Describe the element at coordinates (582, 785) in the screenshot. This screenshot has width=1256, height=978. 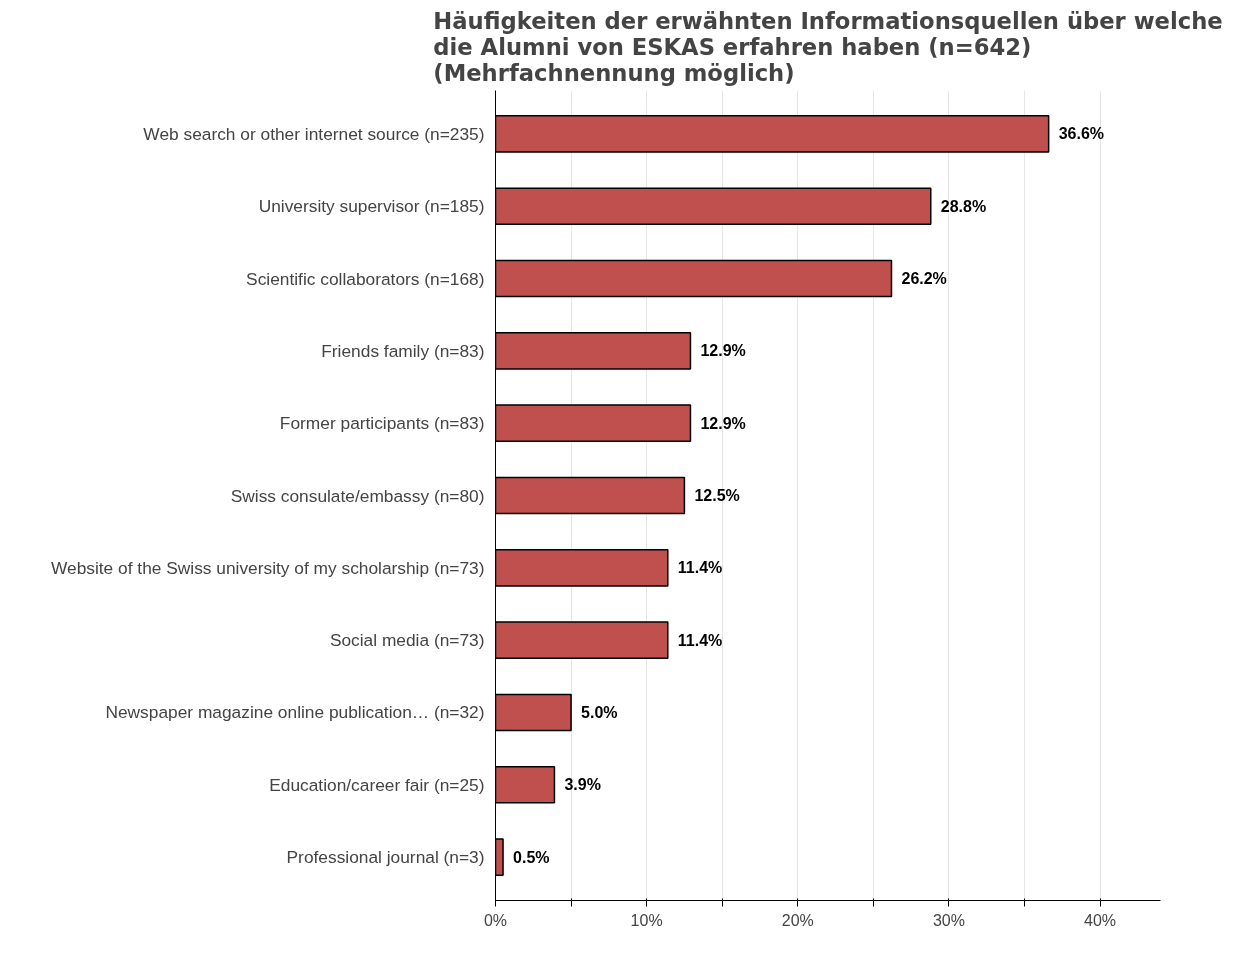
I see `data-label: 3.9%` at that location.